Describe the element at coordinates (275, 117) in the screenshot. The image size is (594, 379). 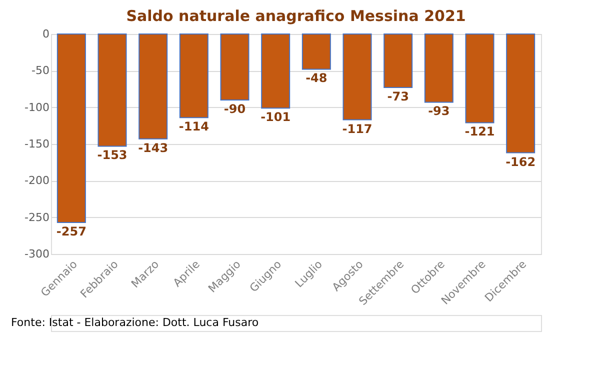
I see `data-label: -101` at that location.